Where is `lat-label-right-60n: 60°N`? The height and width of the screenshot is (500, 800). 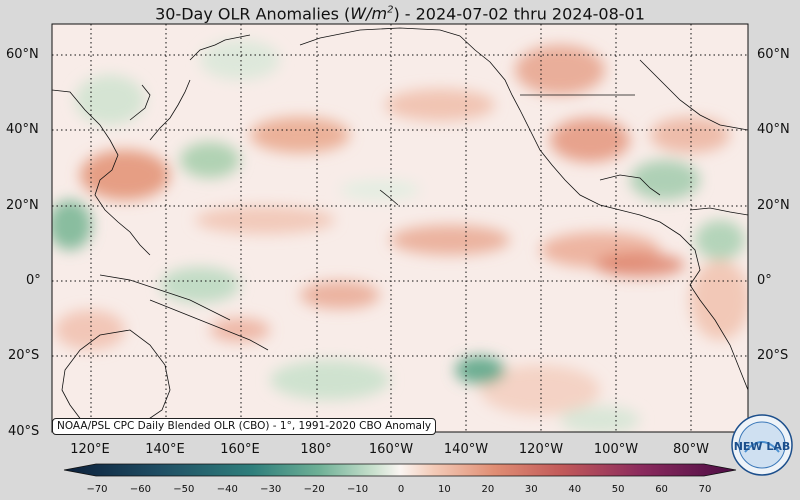
lat-label-right-60n: 60°N is located at coordinates (773, 54).